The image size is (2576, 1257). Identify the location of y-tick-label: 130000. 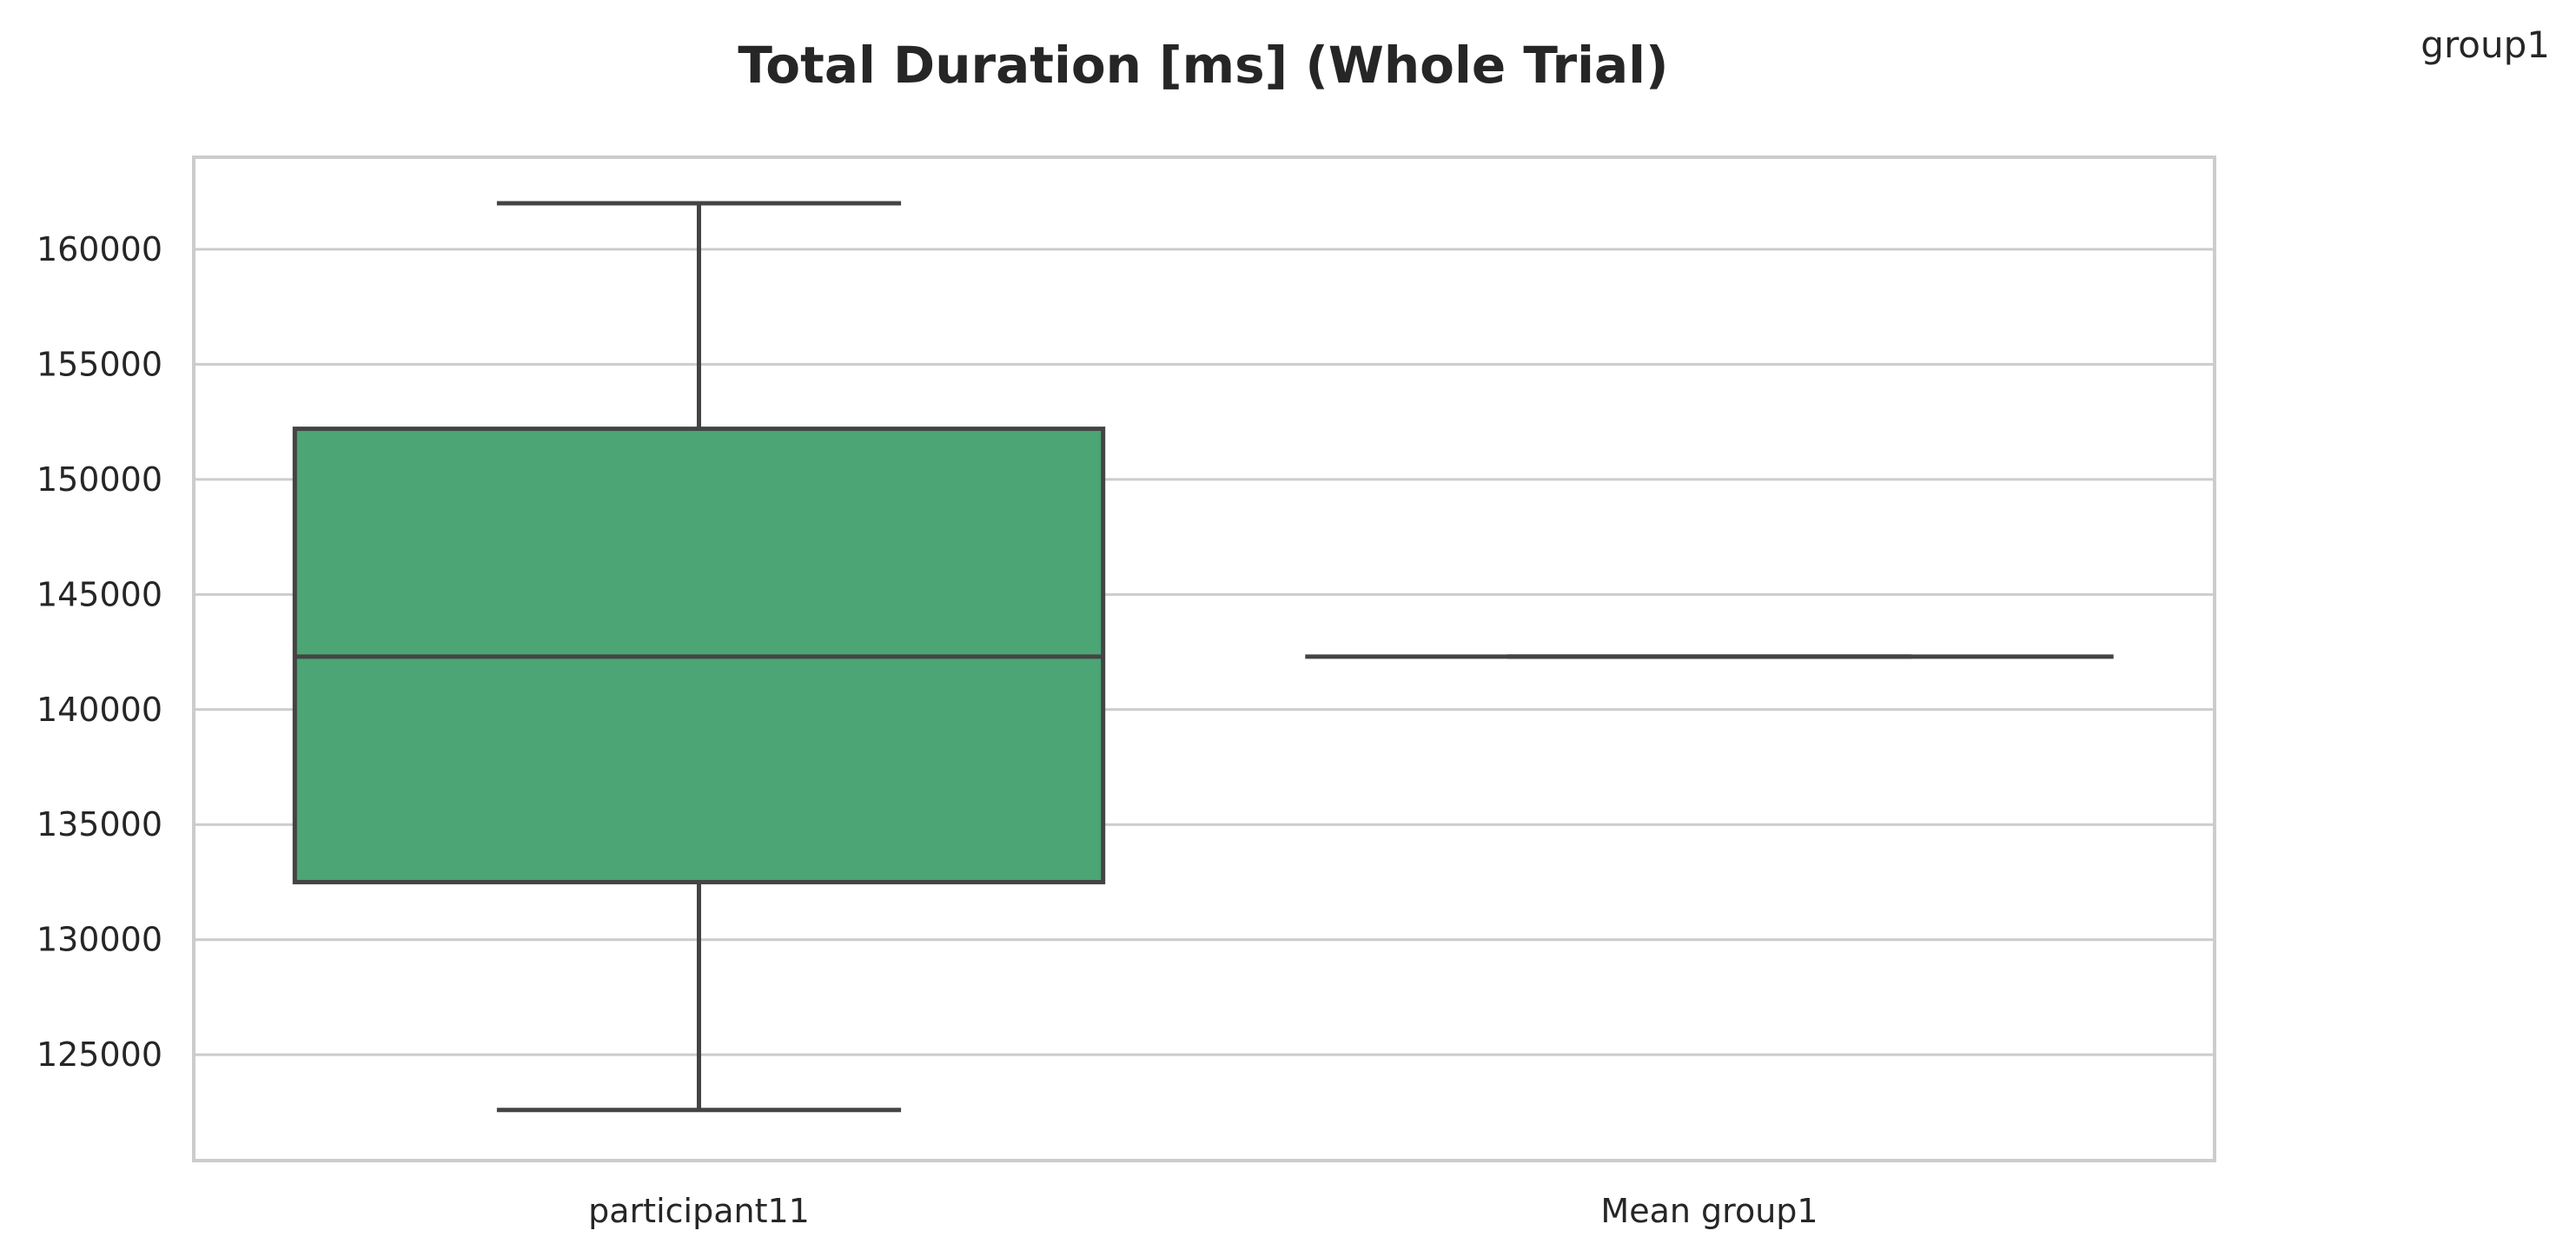
(99, 940).